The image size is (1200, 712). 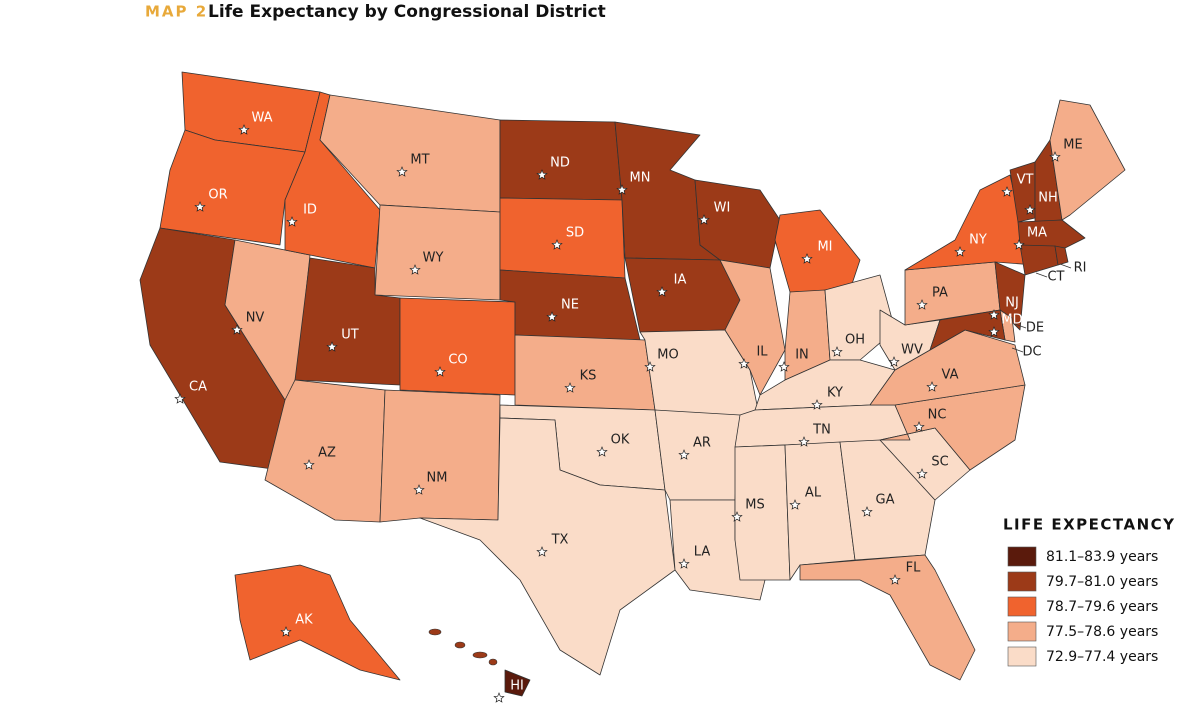 What do you see at coordinates (560, 163) in the screenshot?
I see `state-label: ND` at bounding box center [560, 163].